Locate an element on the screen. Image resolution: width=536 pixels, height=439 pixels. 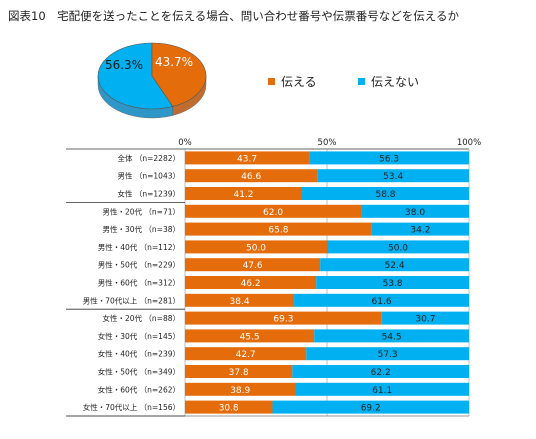
data-label-not-tell: 52.4 is located at coordinates (395, 266).